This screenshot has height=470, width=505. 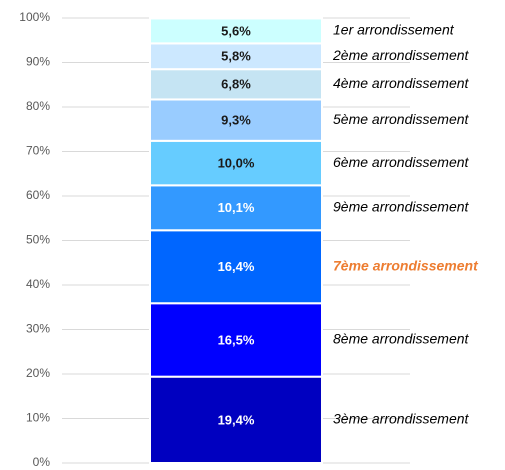 I want to click on y-tick-label: 0%, so click(x=42, y=462).